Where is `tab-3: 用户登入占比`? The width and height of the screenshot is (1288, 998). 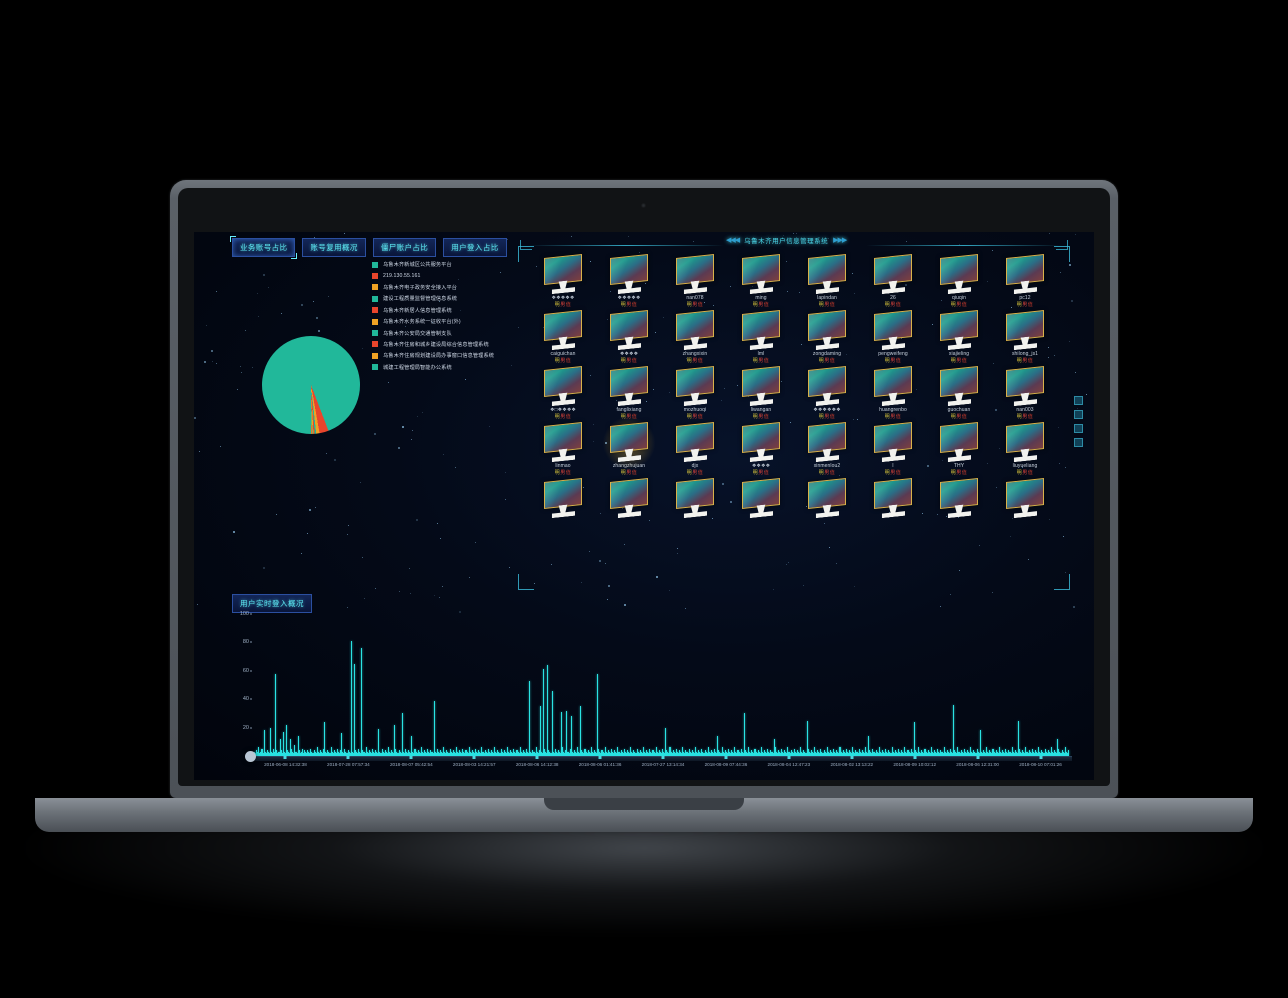 tab-3: 用户登入占比 is located at coordinates (475, 247).